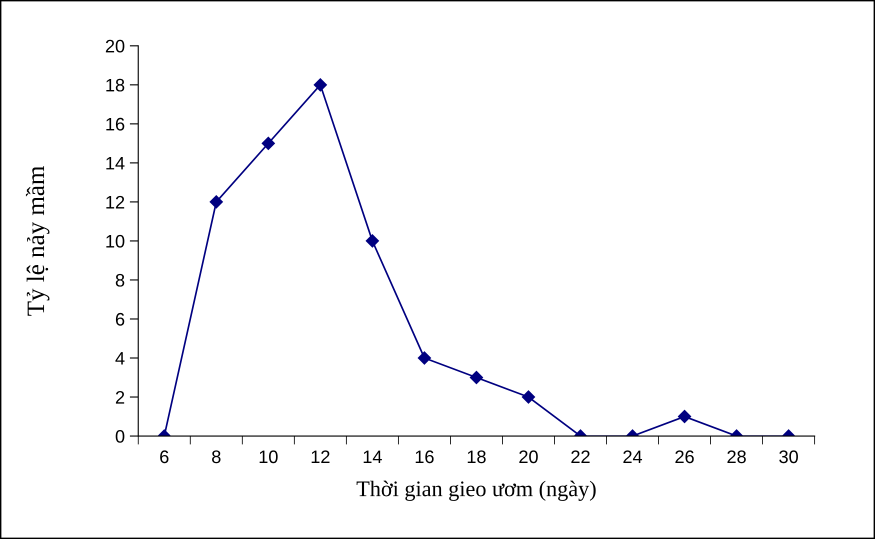 This screenshot has height=539, width=875. Describe the element at coordinates (632, 457) in the screenshot. I see `x-tick-label: 24` at that location.